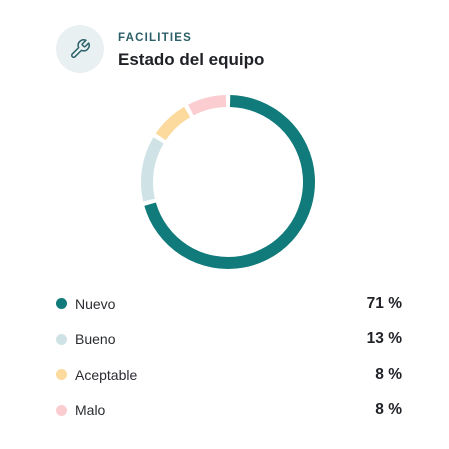  I want to click on legend-value: 71 %, so click(384, 303).